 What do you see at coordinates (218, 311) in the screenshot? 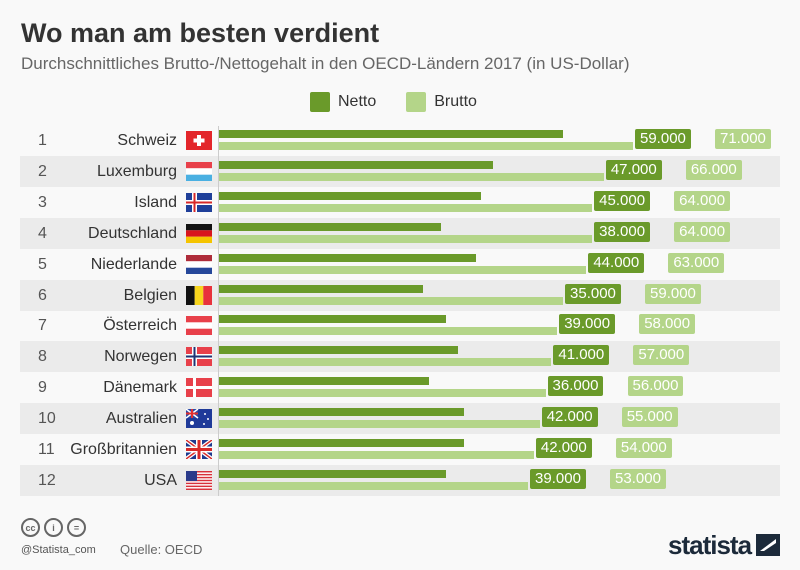
I see `axis-line` at bounding box center [218, 311].